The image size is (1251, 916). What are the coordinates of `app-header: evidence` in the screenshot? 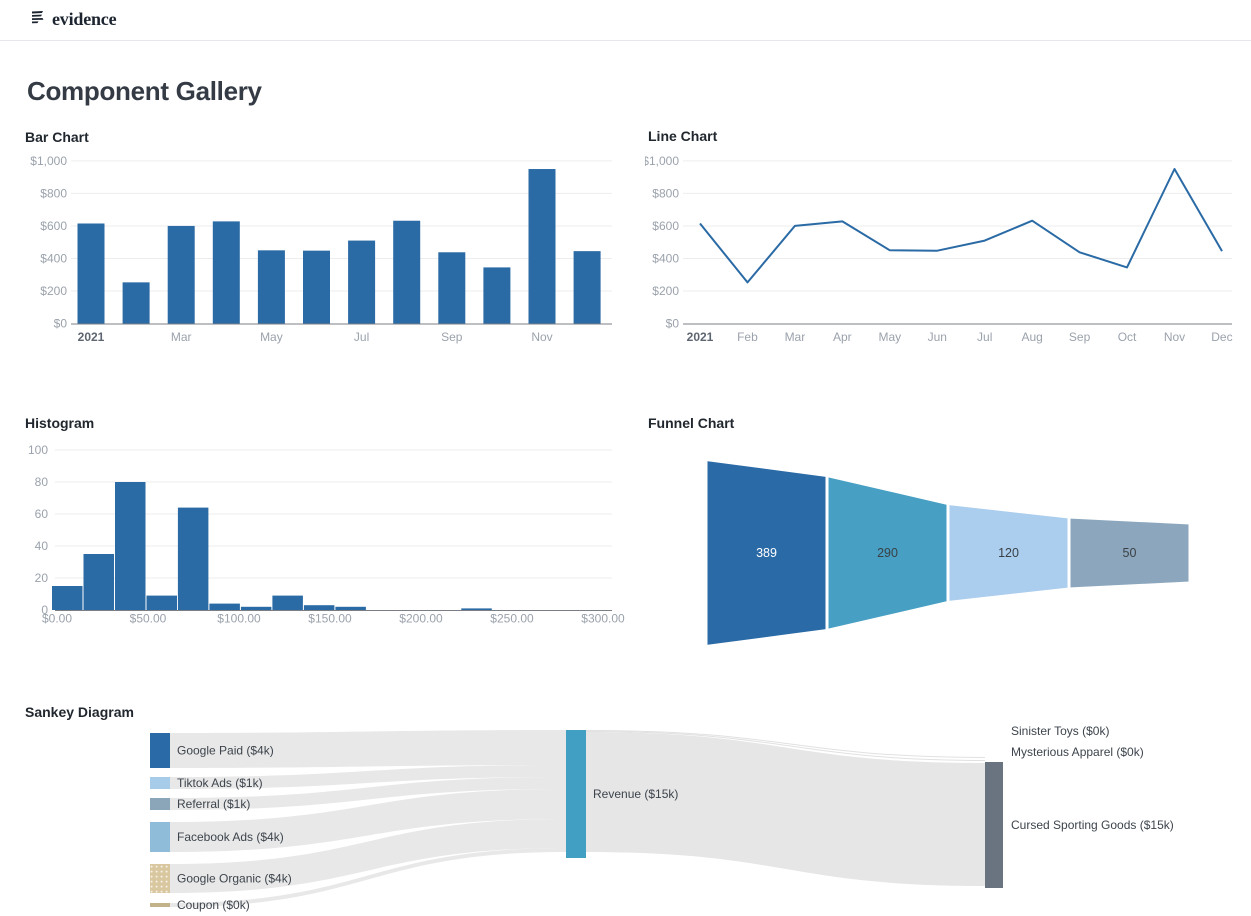 It's located at (625, 20).